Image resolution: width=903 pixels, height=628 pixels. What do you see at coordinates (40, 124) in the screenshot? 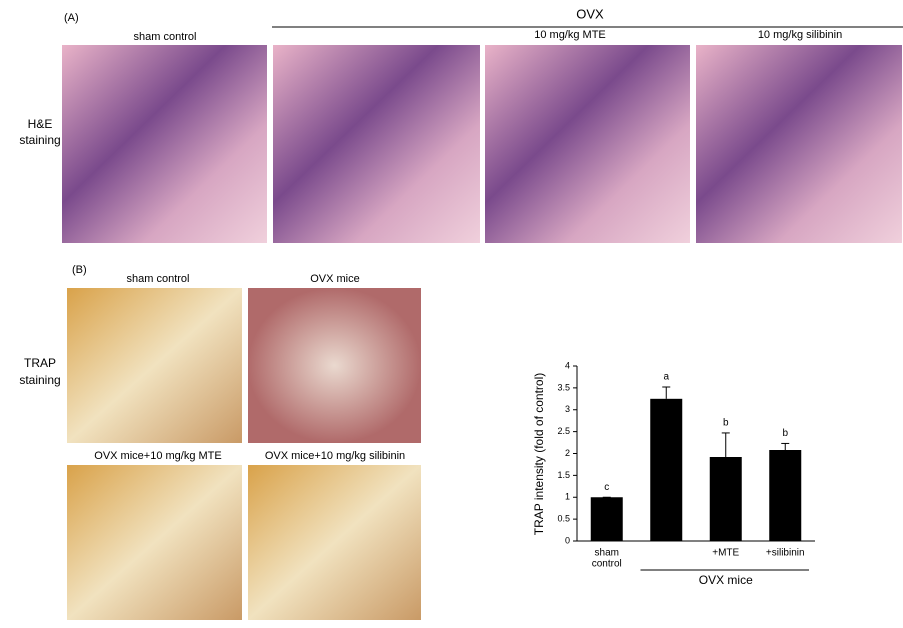
I see `row-label: H&E` at bounding box center [40, 124].